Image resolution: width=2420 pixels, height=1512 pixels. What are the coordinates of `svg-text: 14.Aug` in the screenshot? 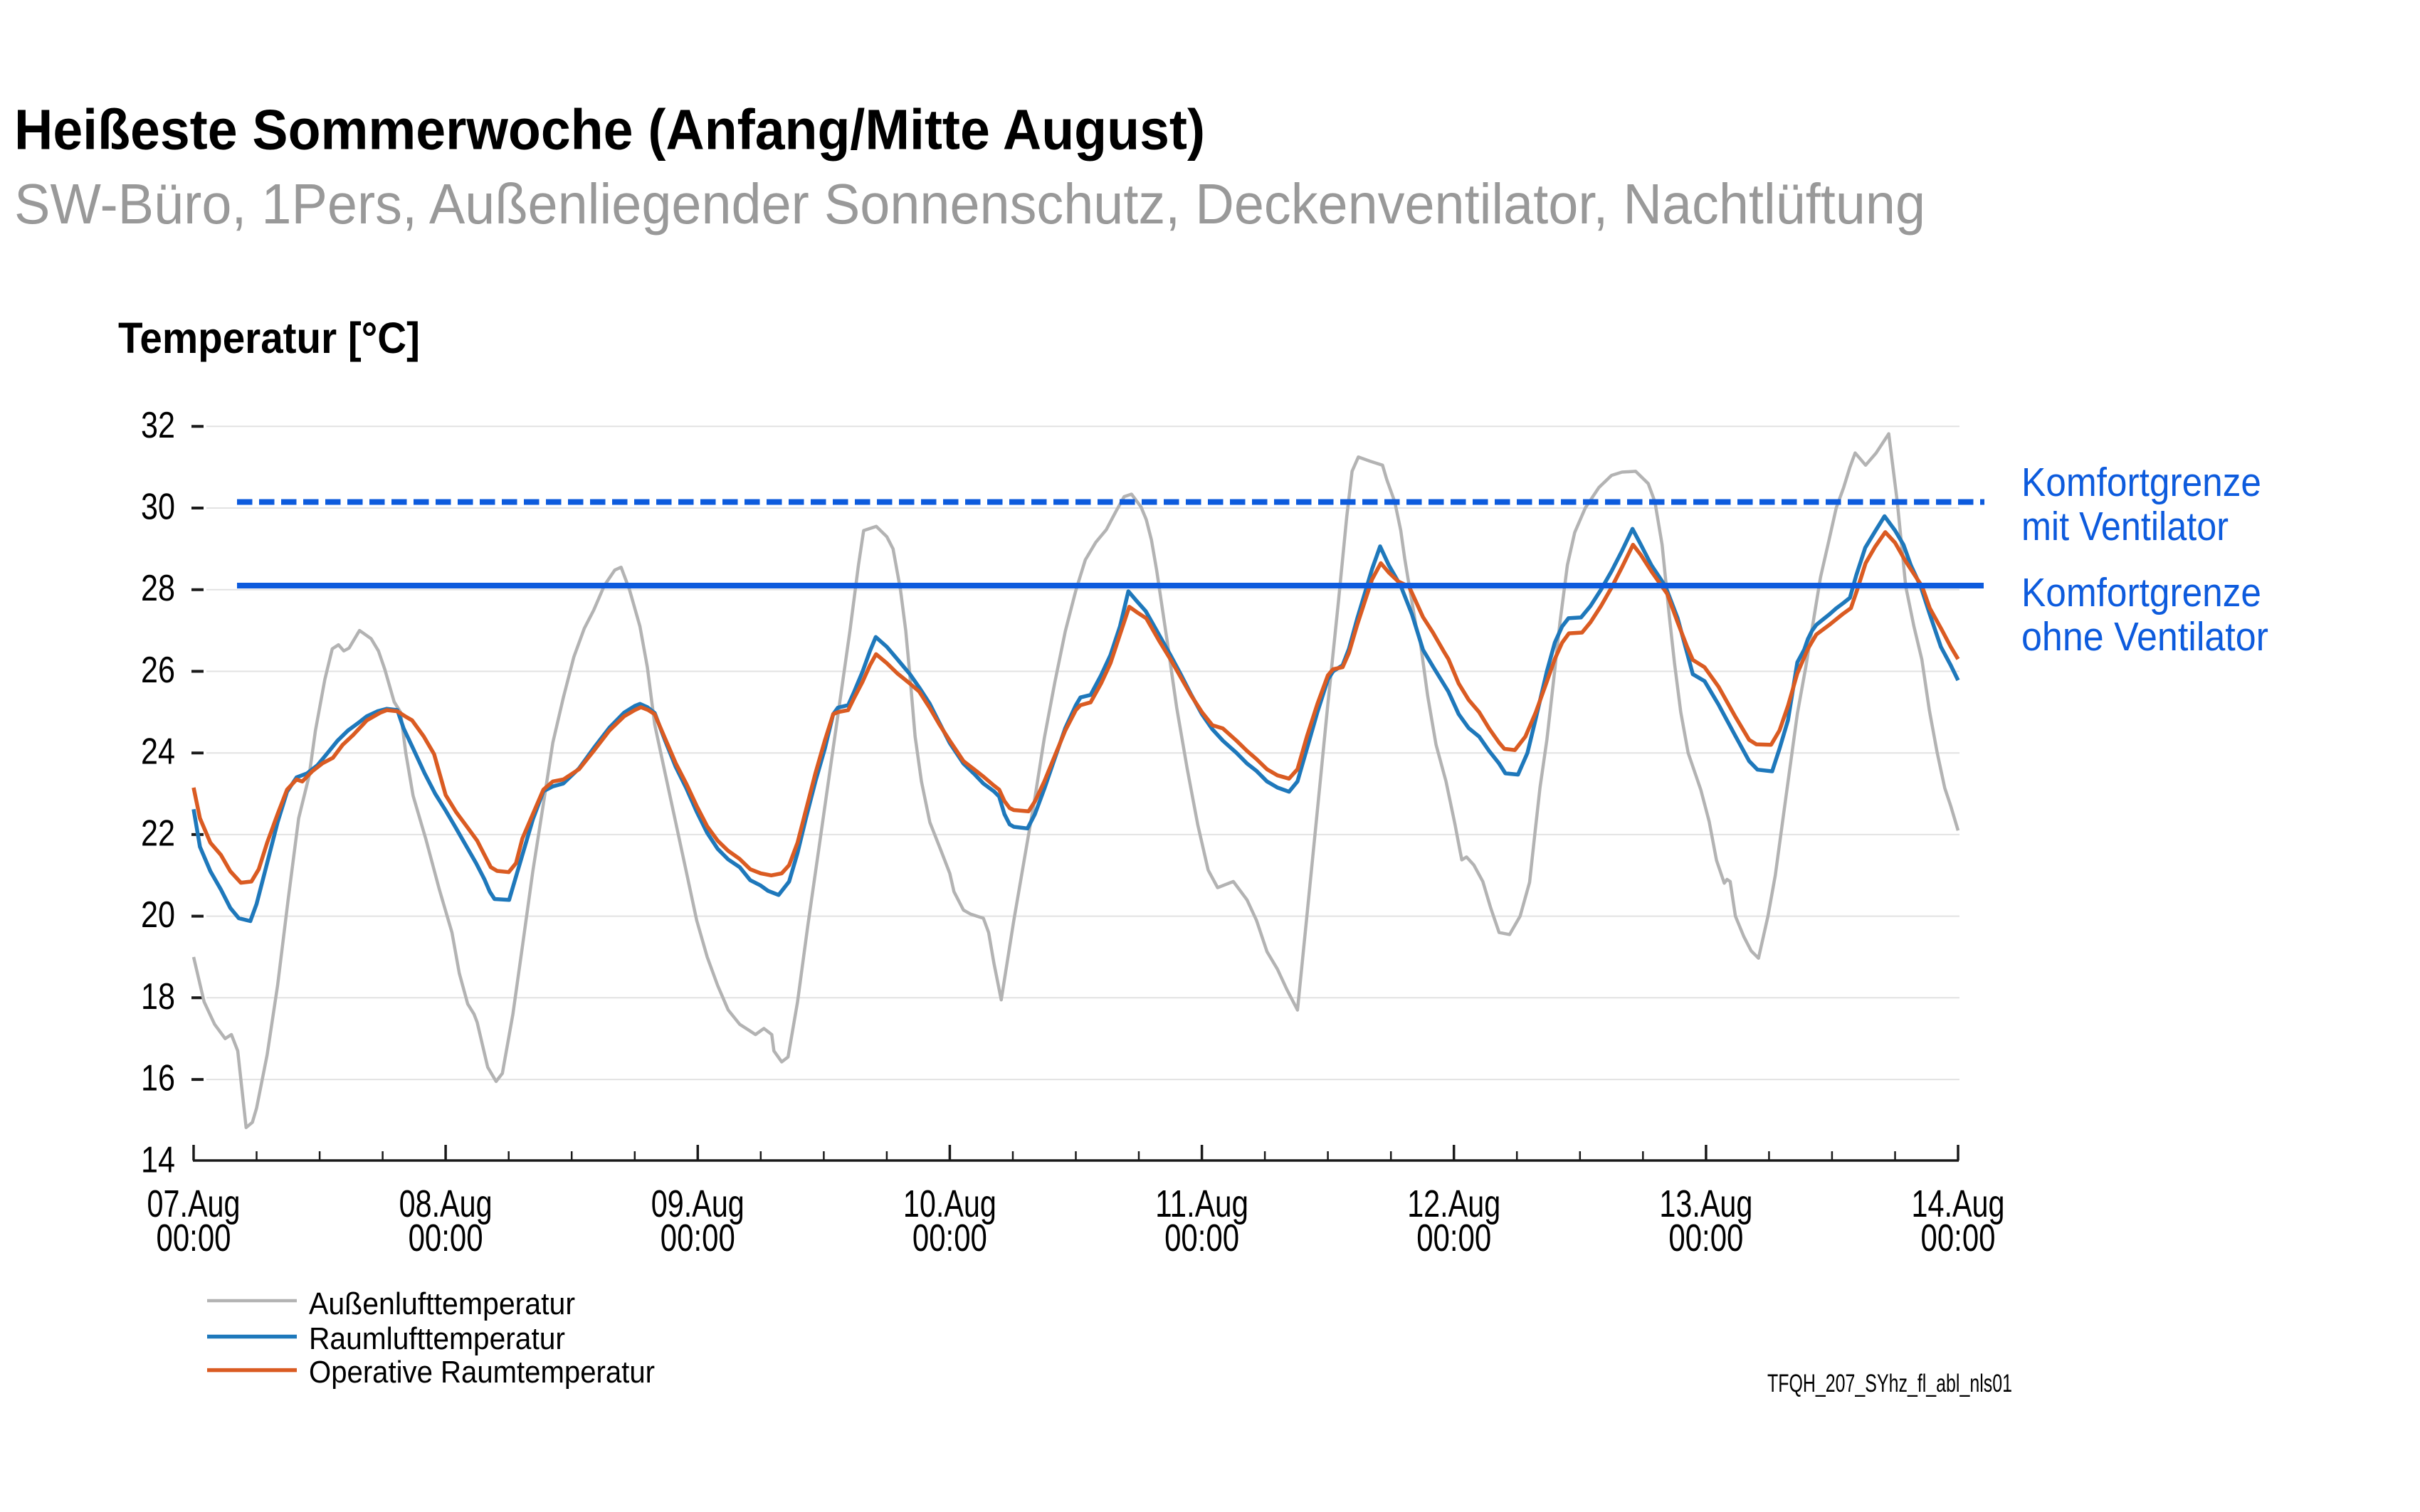 It's located at (1958, 1204).